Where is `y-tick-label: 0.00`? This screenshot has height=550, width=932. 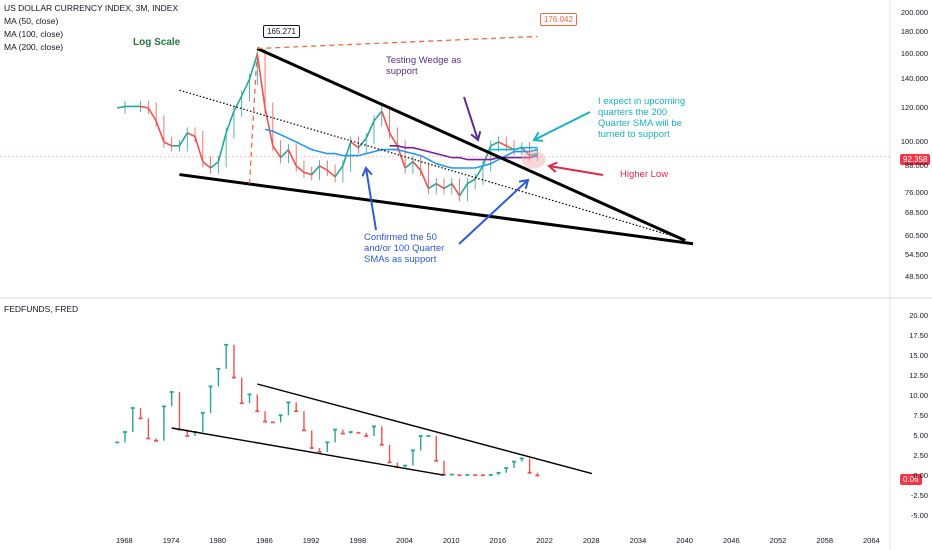 y-tick-label: 0.00 is located at coordinates (920, 475).